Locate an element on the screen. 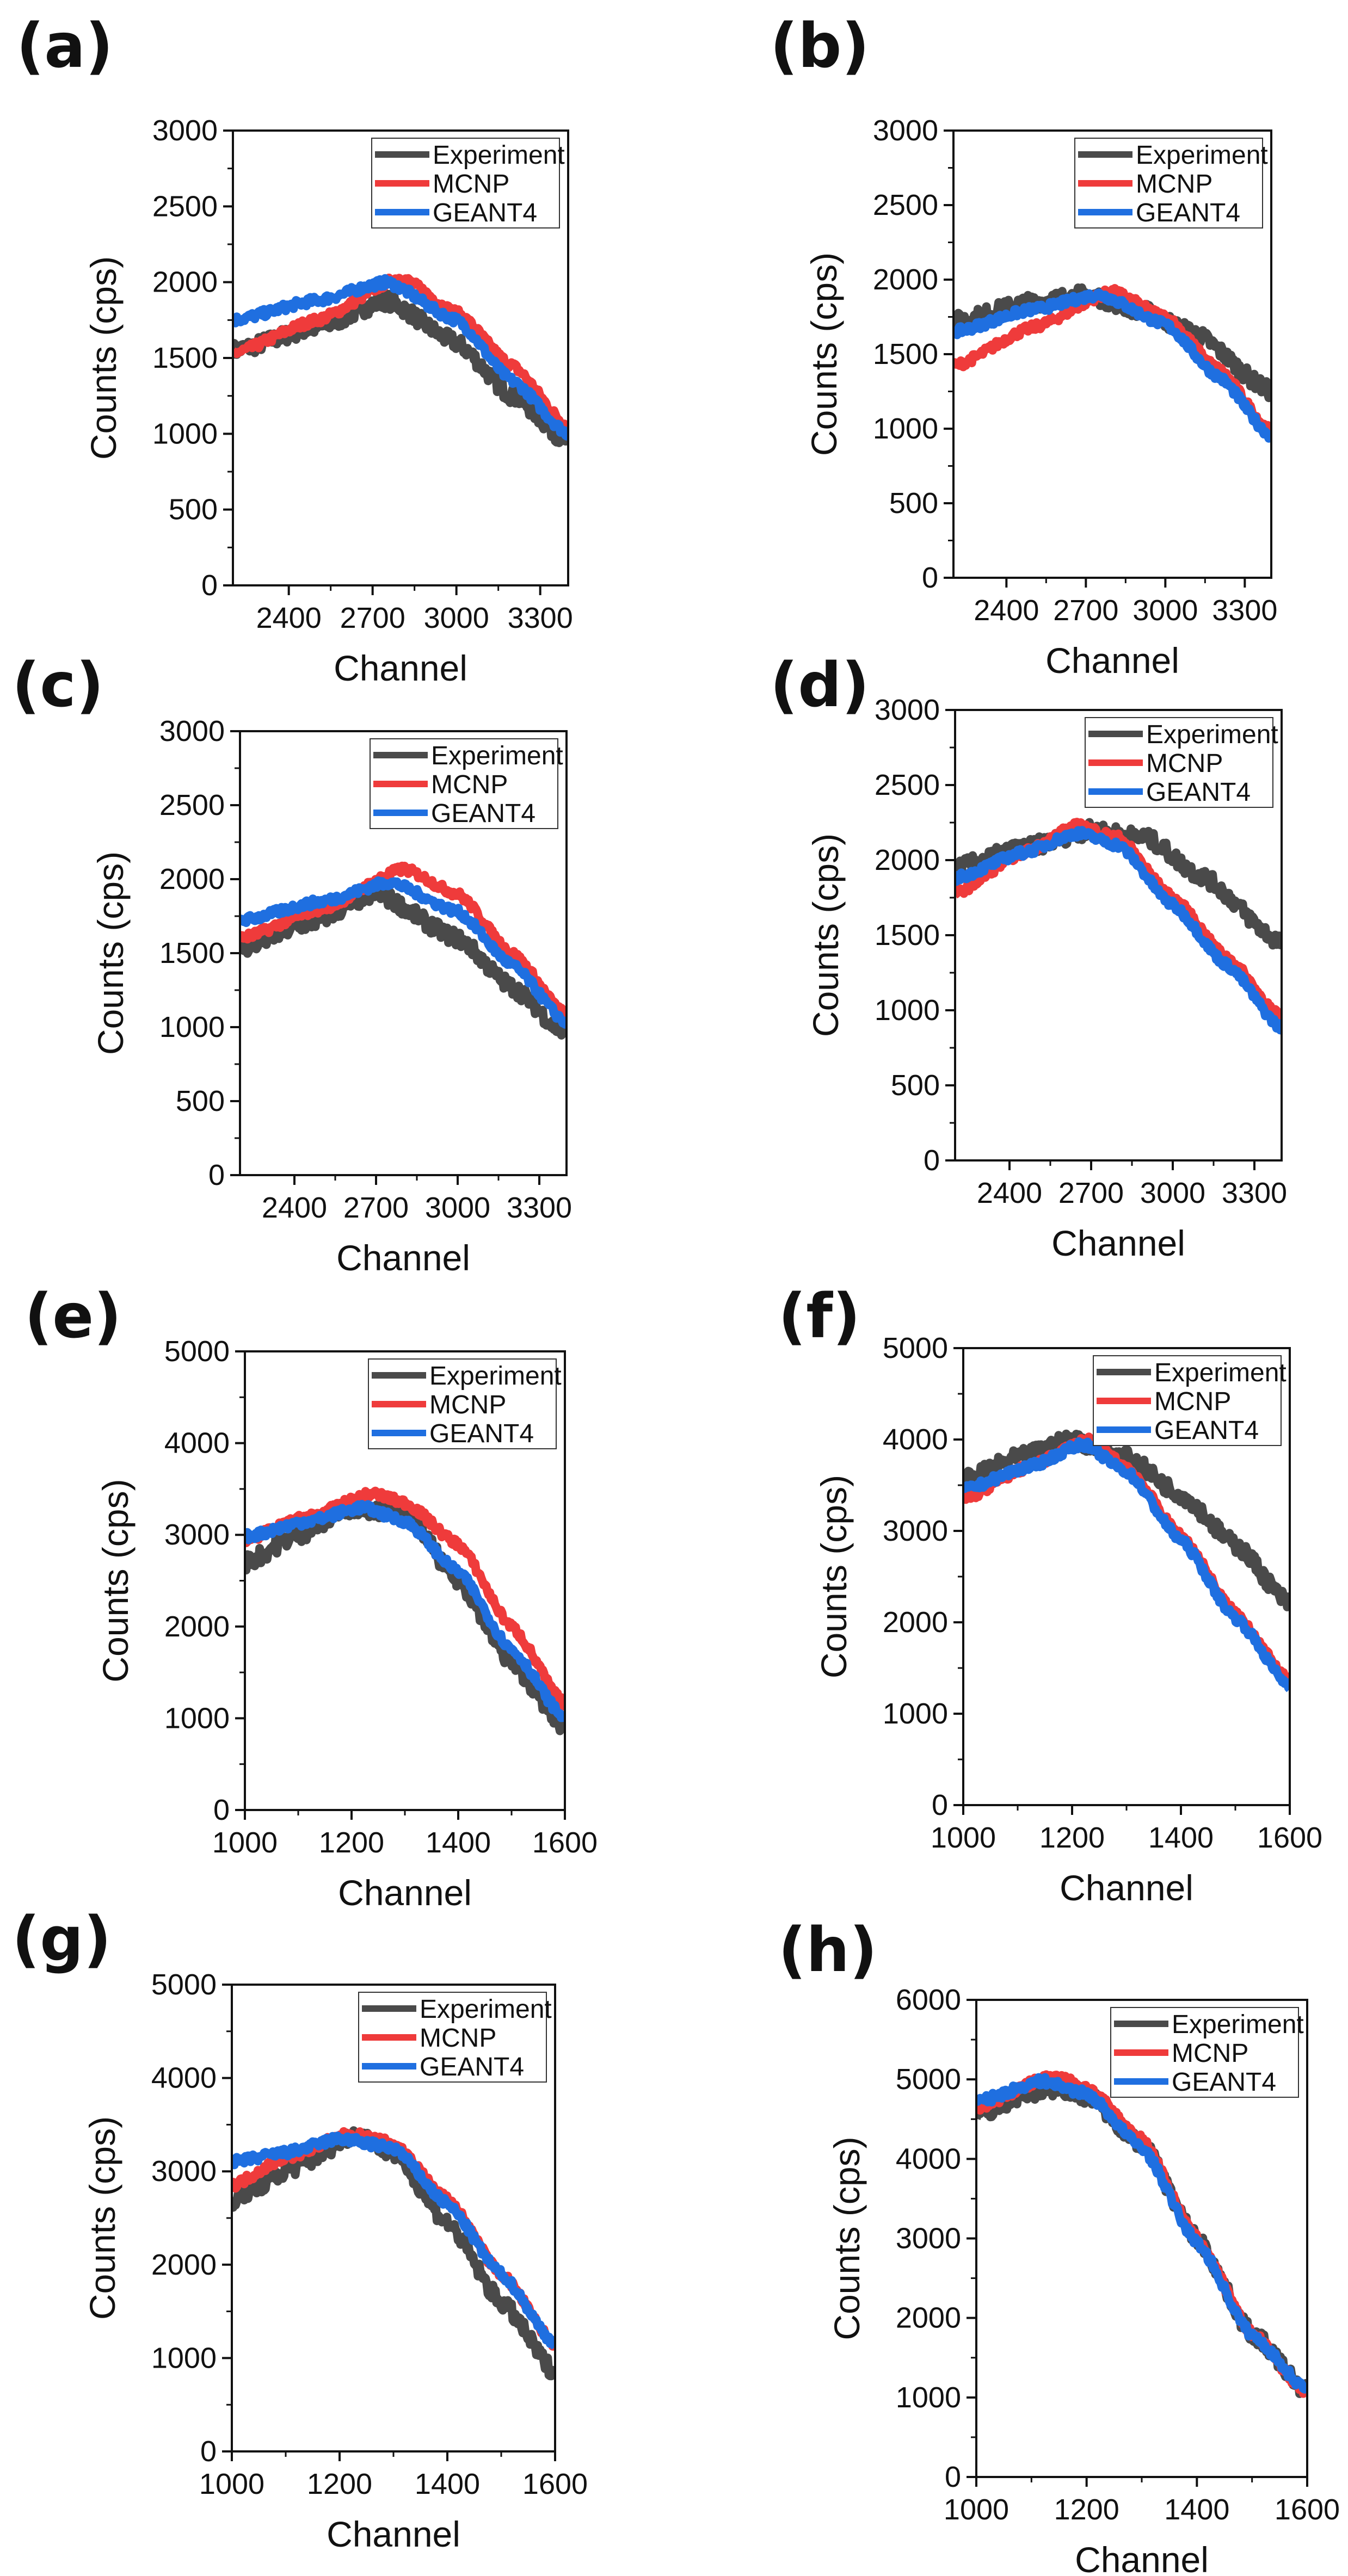  panel-label: (h) is located at coordinates (828, 1950).